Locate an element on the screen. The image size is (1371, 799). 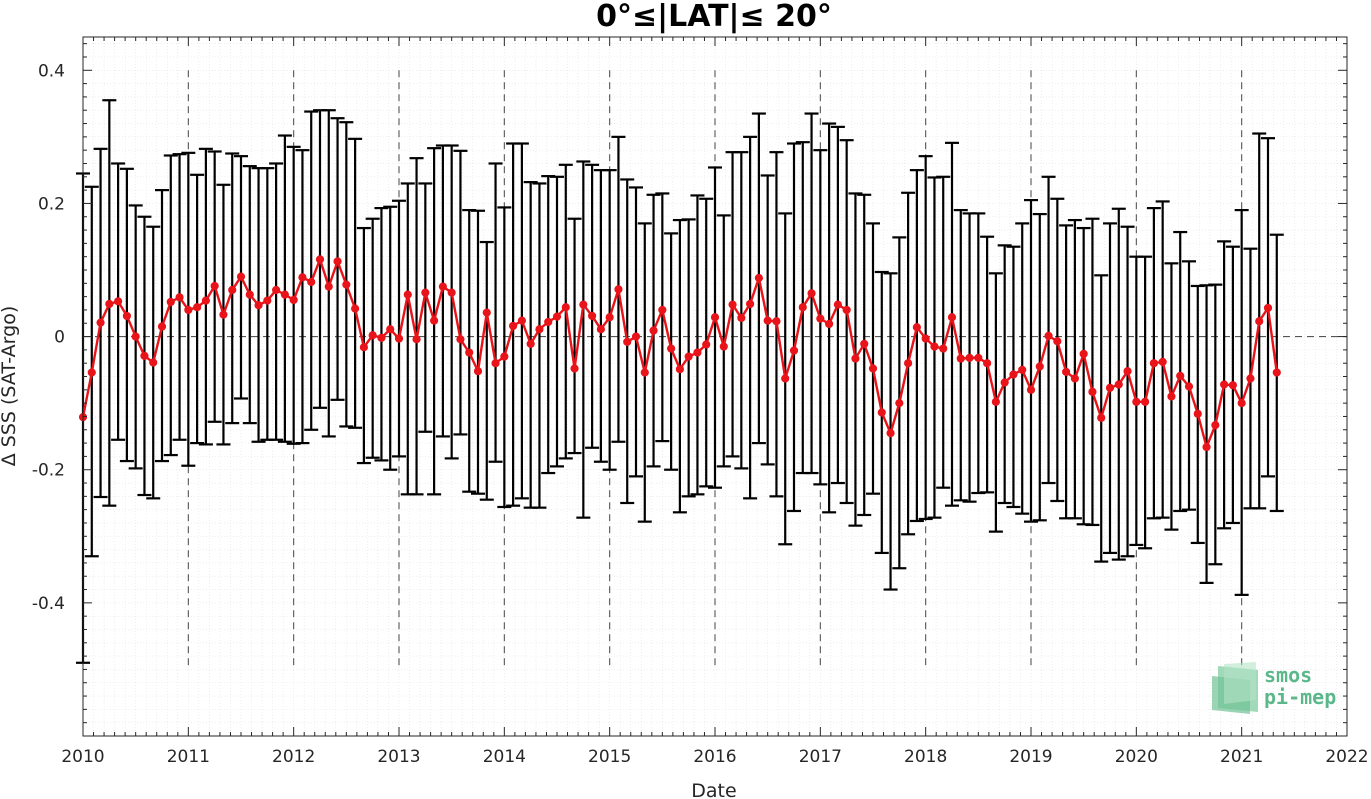
x-tick-label: 2019 is located at coordinates (1030, 757).